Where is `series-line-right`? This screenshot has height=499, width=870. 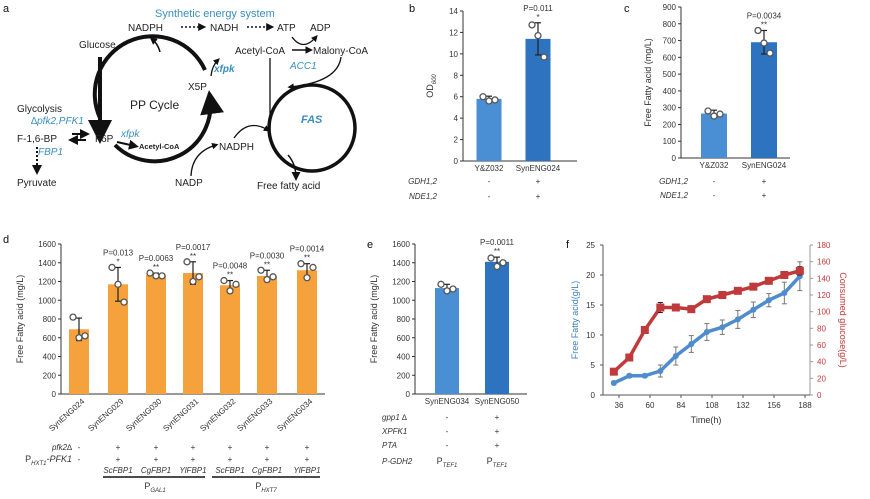
series-line-right is located at coordinates (706, 321).